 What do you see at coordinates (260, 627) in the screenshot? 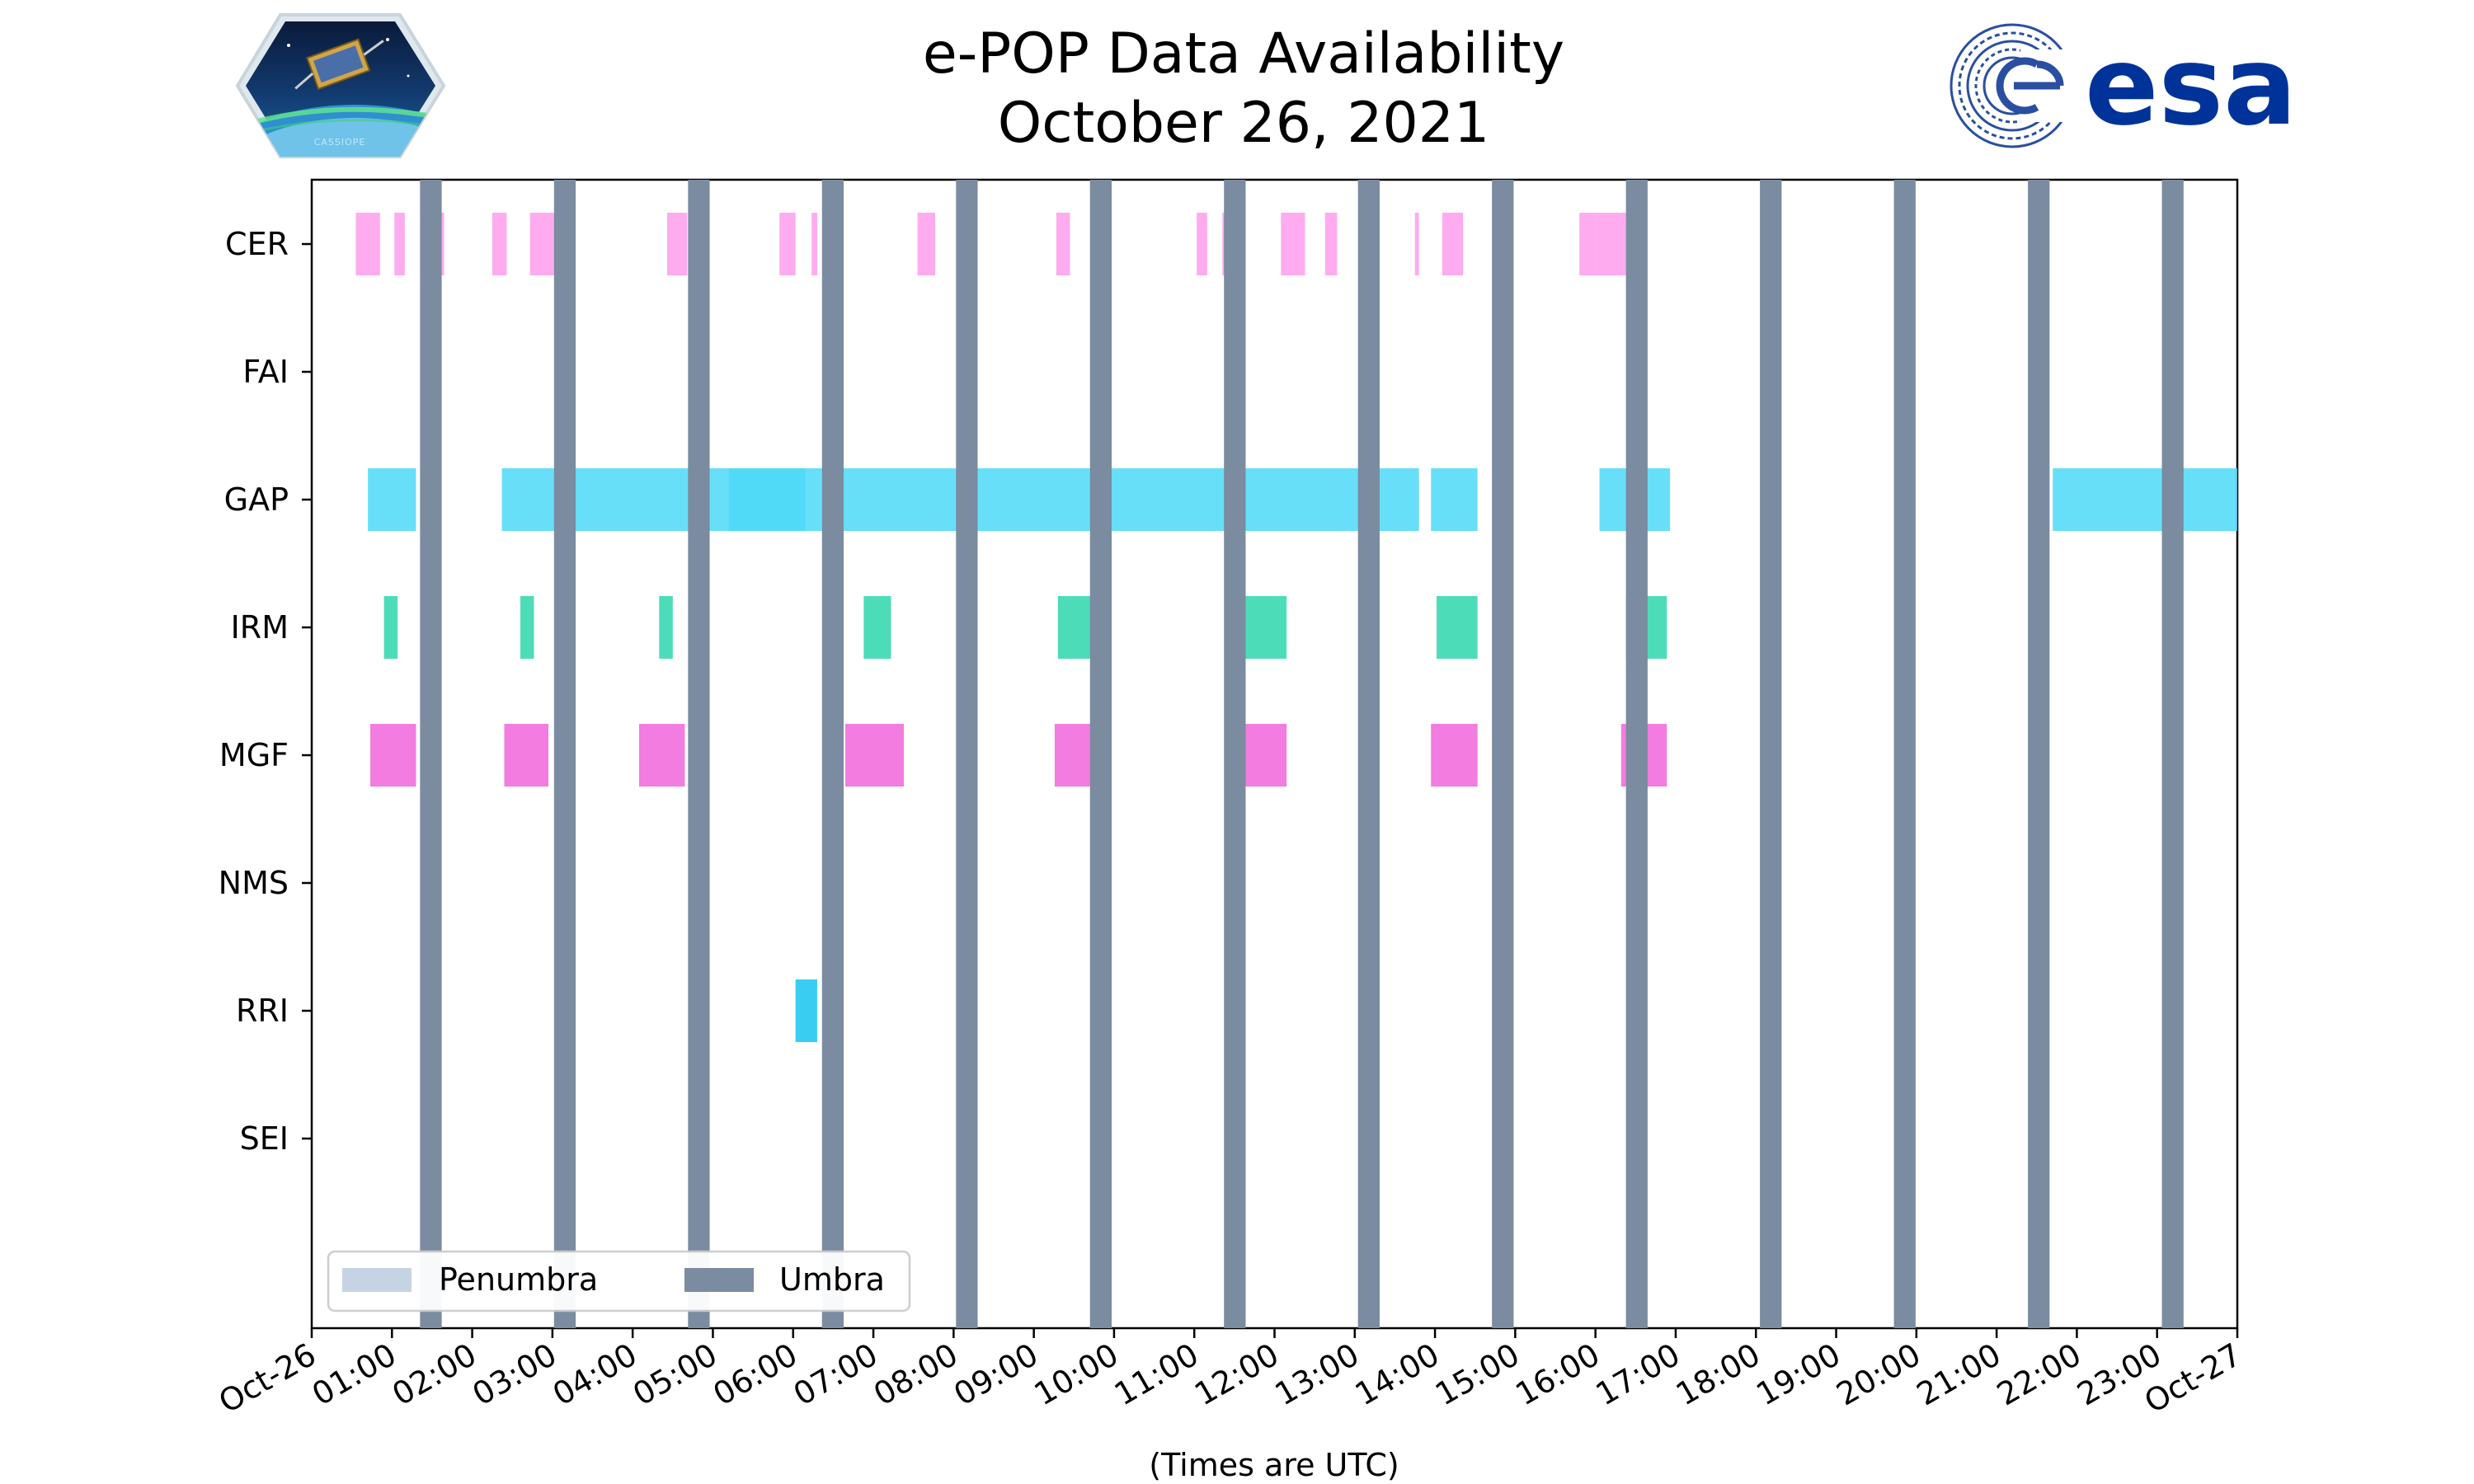
I see `y-tick-label-irm: IRM` at bounding box center [260, 627].